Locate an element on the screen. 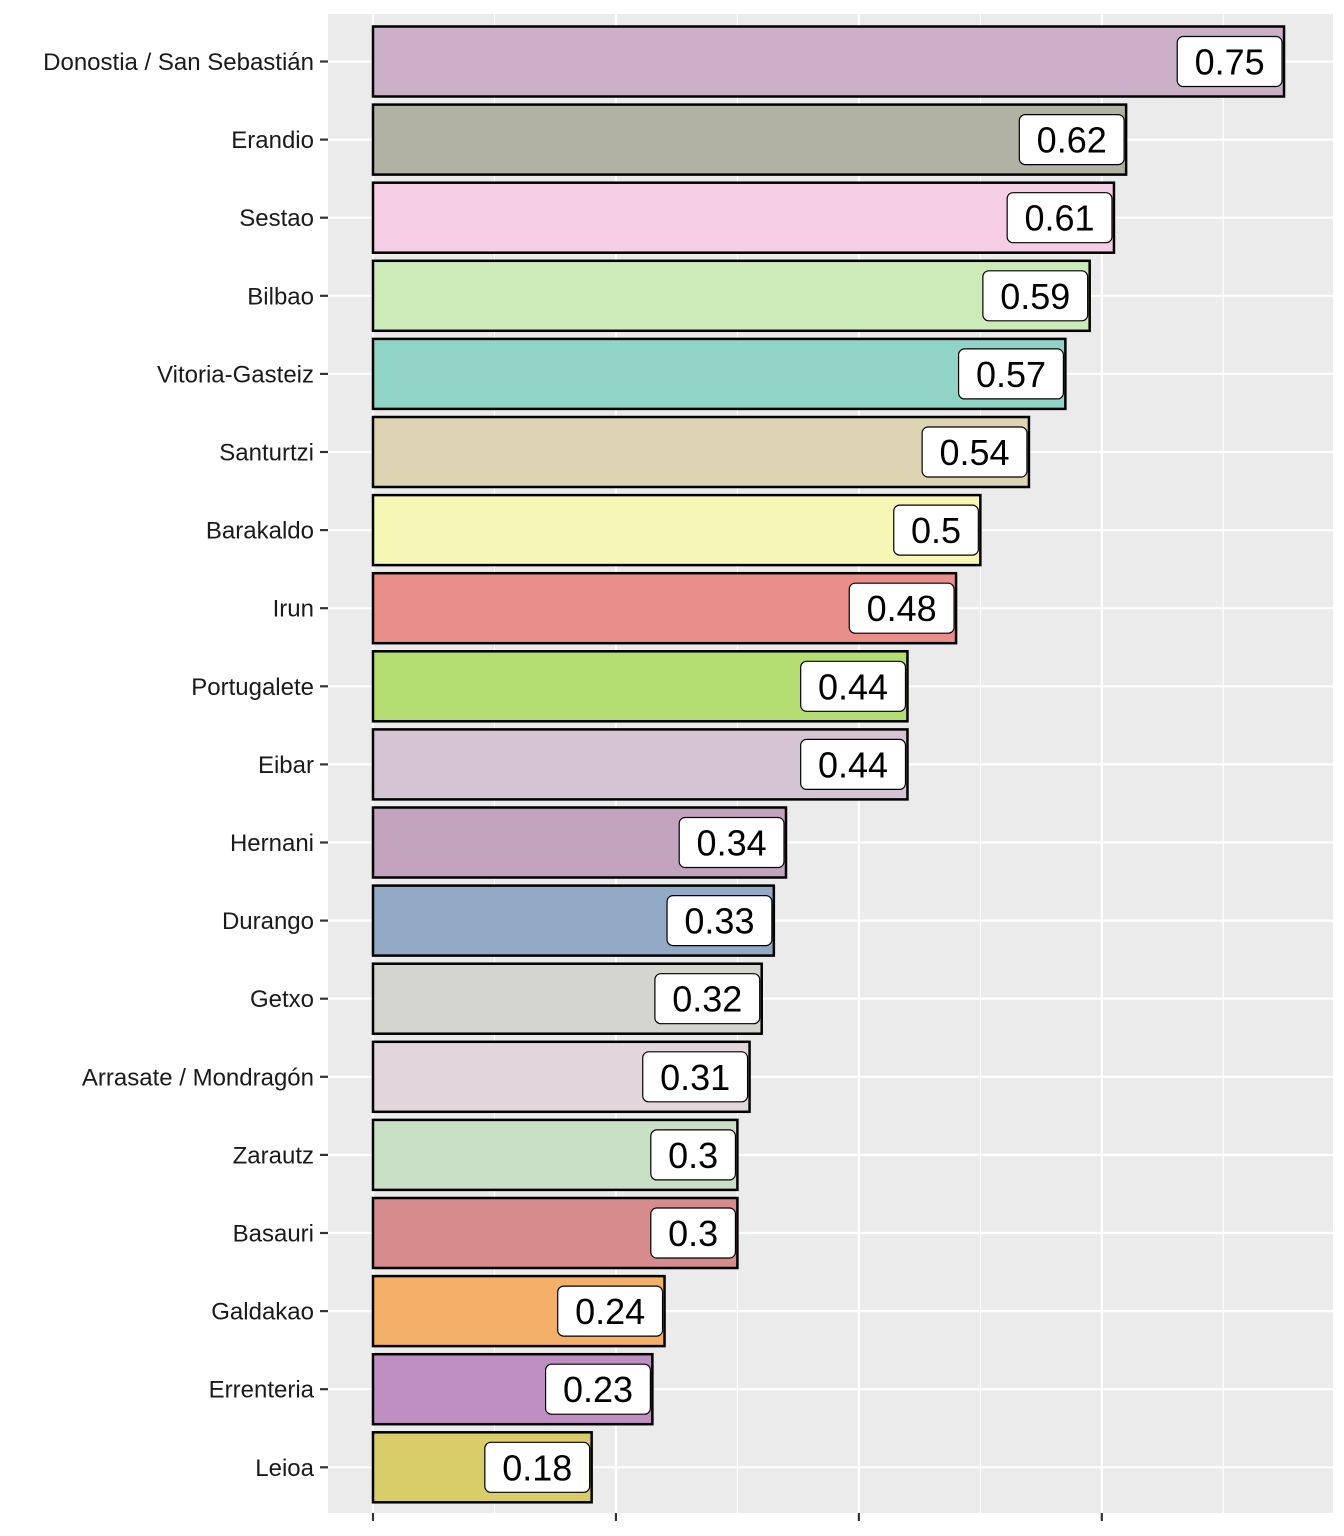 The height and width of the screenshot is (1536, 1344). value-label: 0.48 is located at coordinates (902, 608).